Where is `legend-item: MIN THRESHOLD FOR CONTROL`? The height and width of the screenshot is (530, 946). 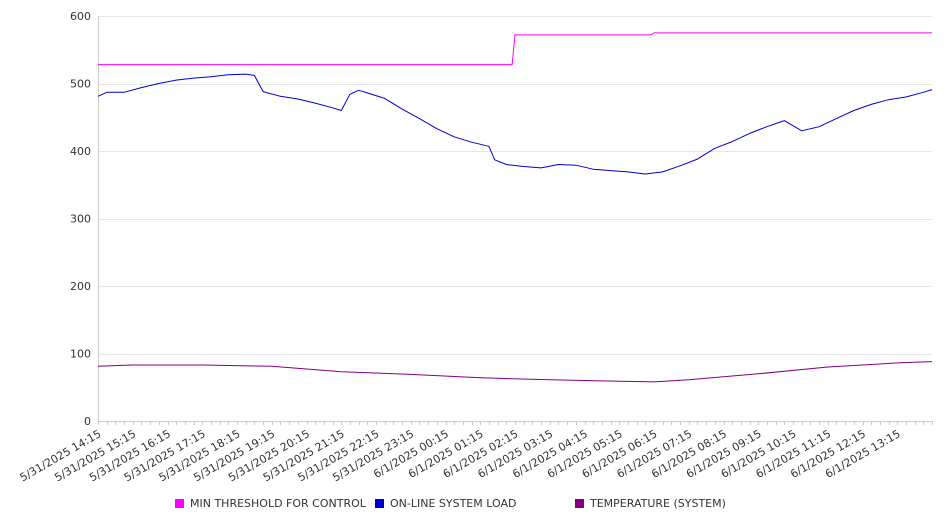 legend-item: MIN THRESHOLD FOR CONTROL is located at coordinates (270, 503).